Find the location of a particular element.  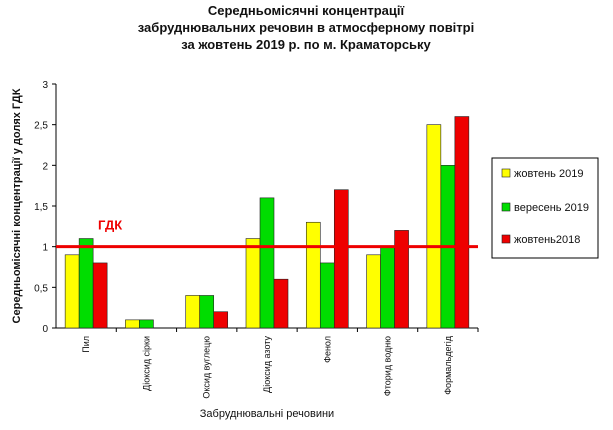

y-tick-label: 0,5 is located at coordinates (41, 288).